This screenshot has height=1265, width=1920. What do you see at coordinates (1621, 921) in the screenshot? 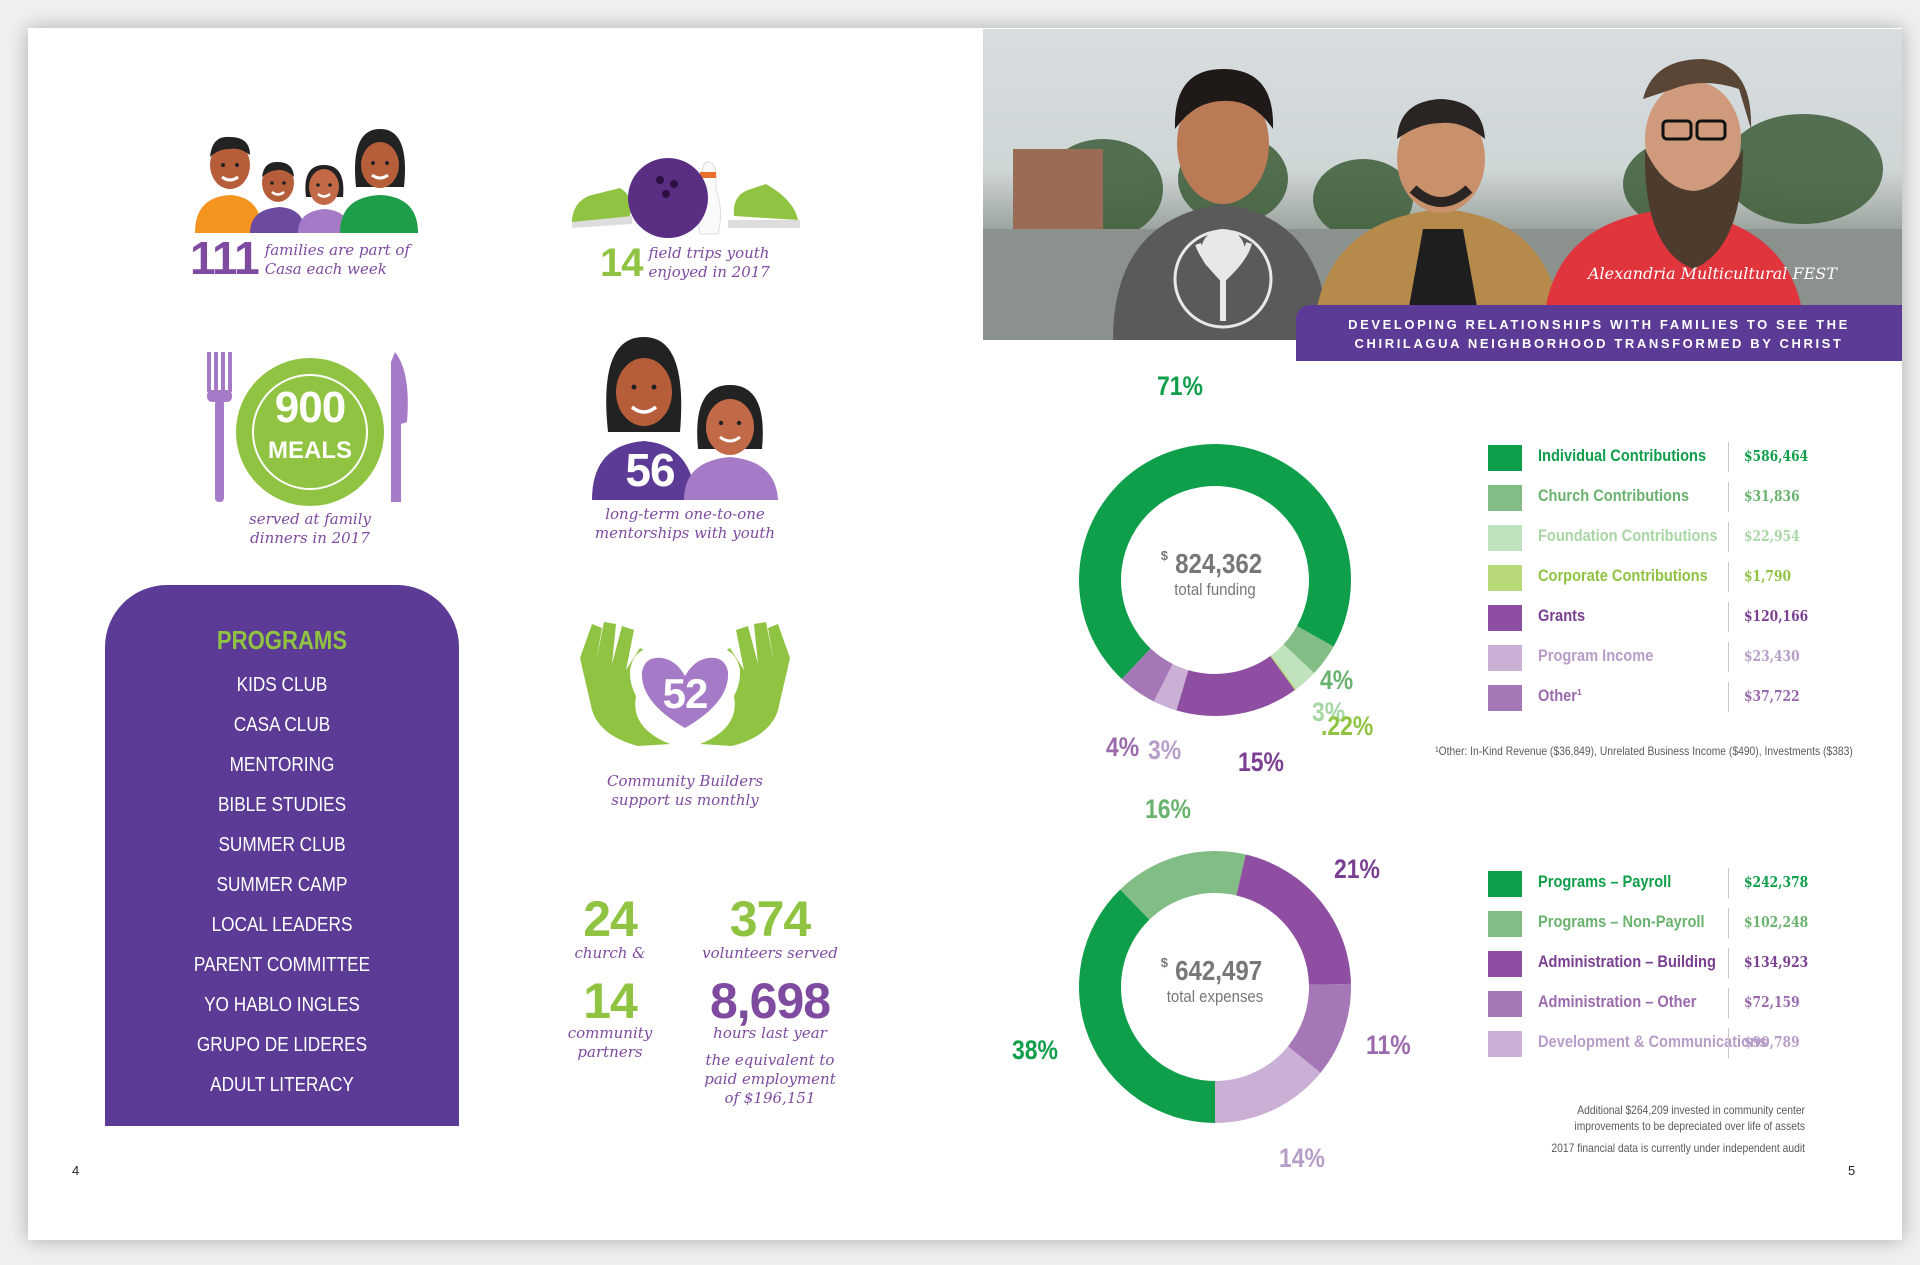
I see `legend-label: Programs – Non-Payroll` at bounding box center [1621, 921].